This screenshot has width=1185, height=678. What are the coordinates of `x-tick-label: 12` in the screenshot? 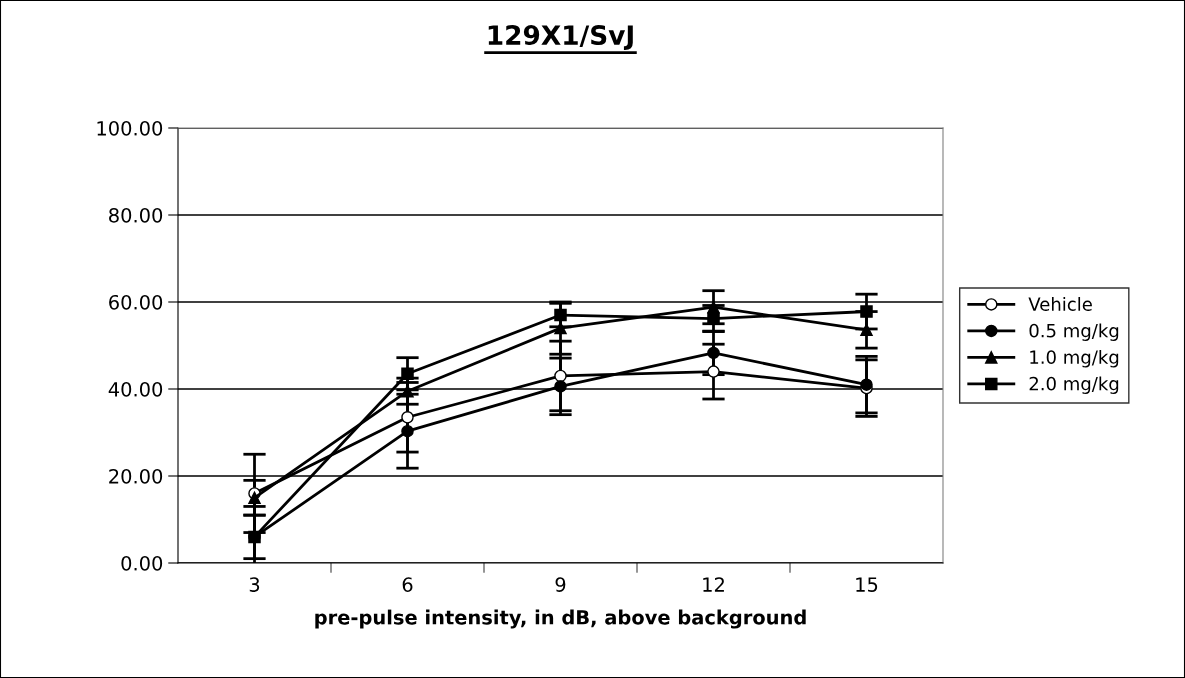 It's located at (713, 584).